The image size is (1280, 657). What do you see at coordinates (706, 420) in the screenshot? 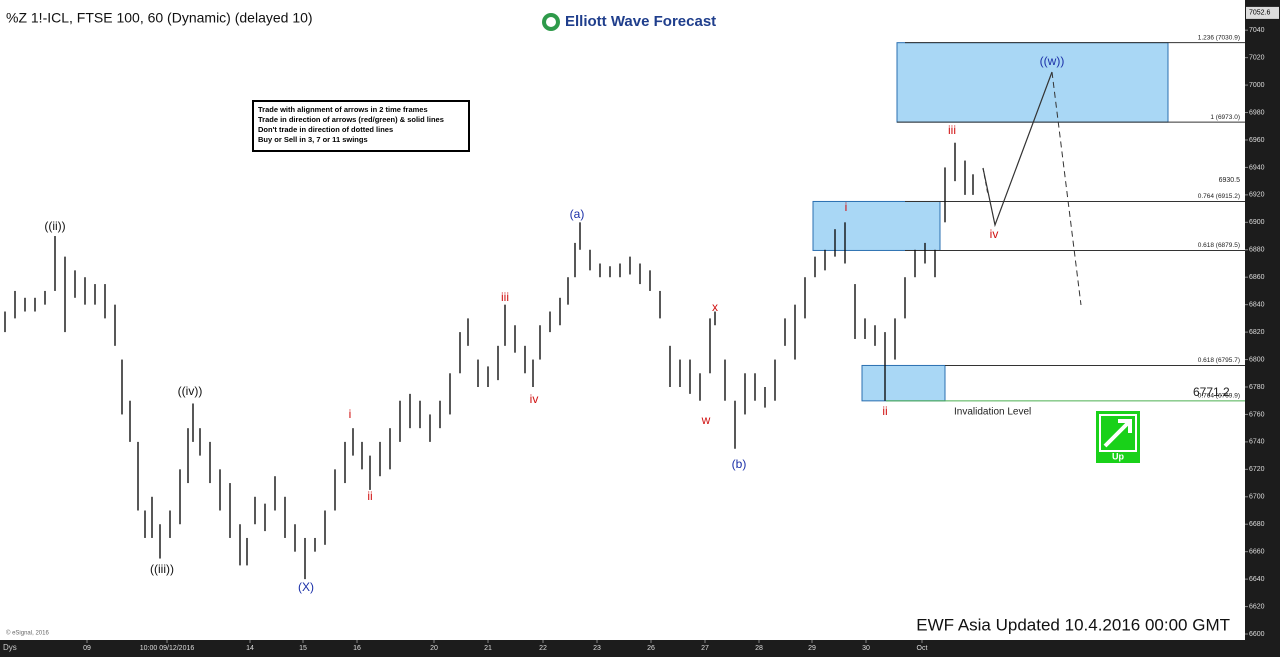
I see `wave-label: w` at bounding box center [706, 420].